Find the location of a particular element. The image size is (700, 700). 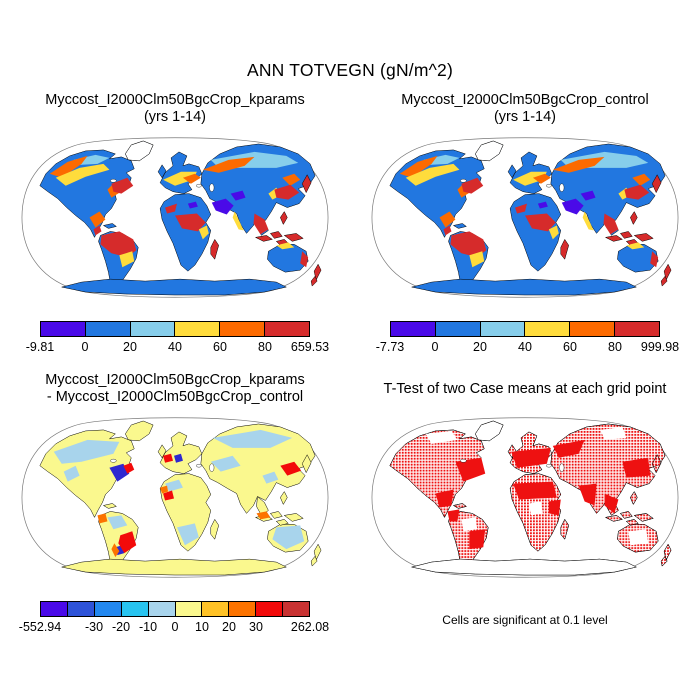

panel-control-title-line2: (yrs 1-14) is located at coordinates (525, 117).